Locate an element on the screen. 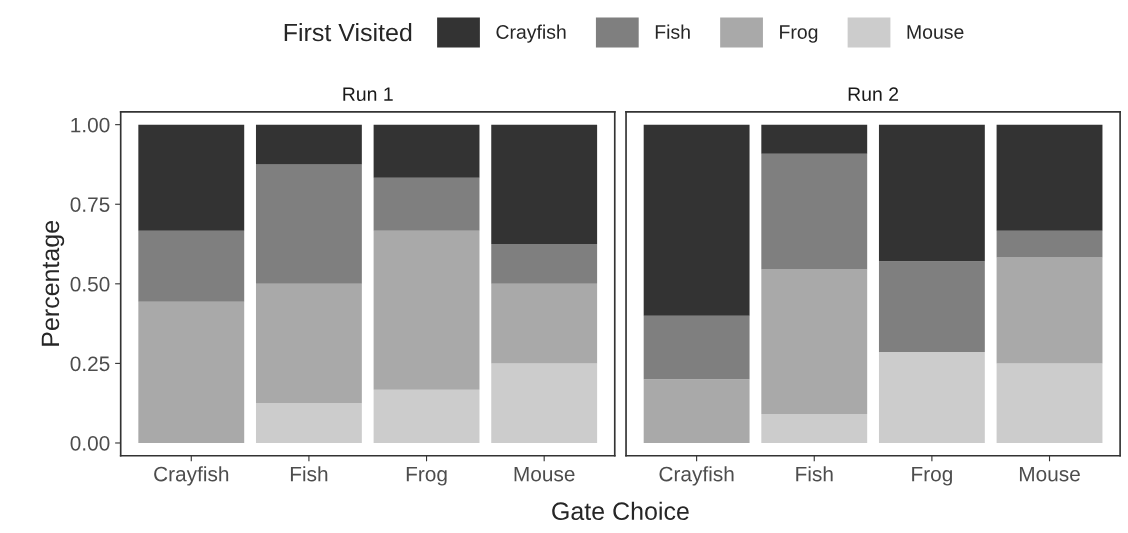 The width and height of the screenshot is (1128, 533). legend-label: Crayfish is located at coordinates (531, 33).